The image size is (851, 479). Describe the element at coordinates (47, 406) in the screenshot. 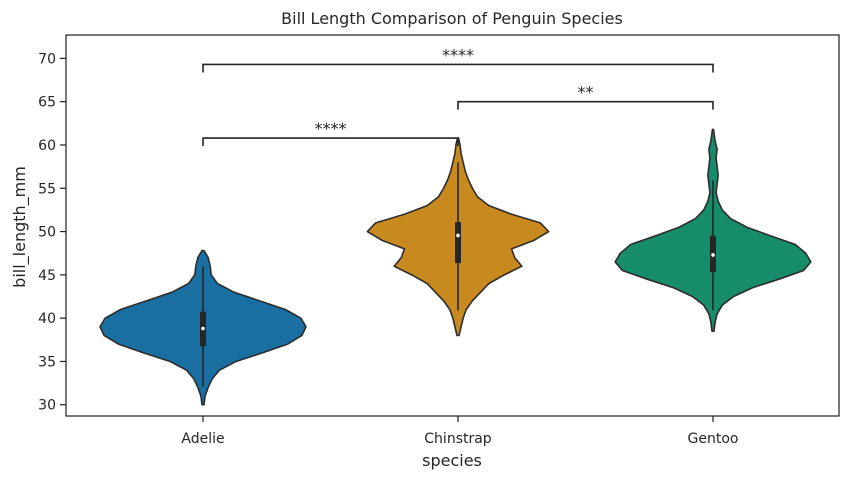

I see `y-tick-label: 30` at that location.